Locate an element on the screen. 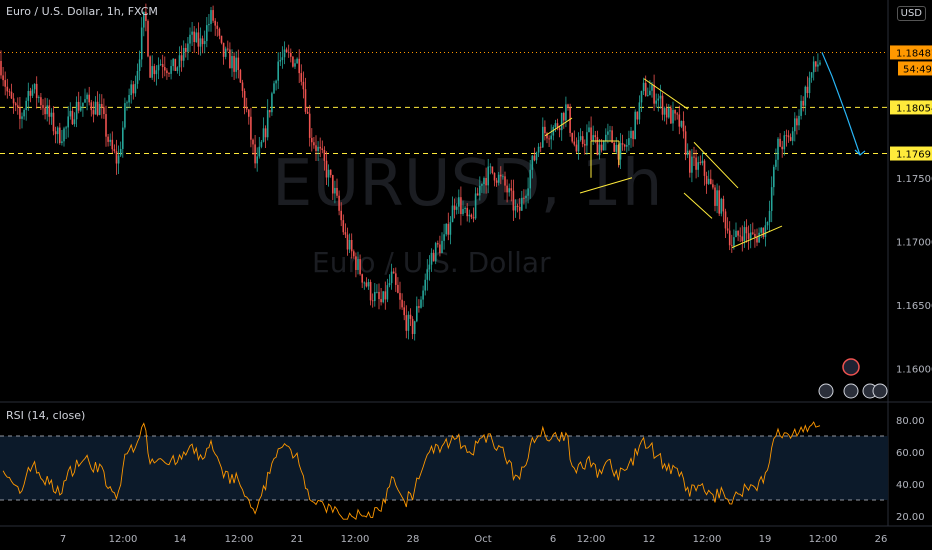 The width and height of the screenshot is (932, 550). countdown-bg is located at coordinates (915, 68).